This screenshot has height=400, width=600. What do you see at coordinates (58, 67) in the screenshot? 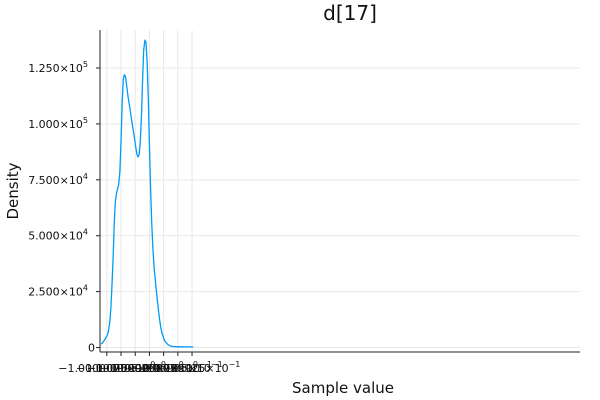
I see `y-tick-label: 1.250×105` at bounding box center [58, 67].